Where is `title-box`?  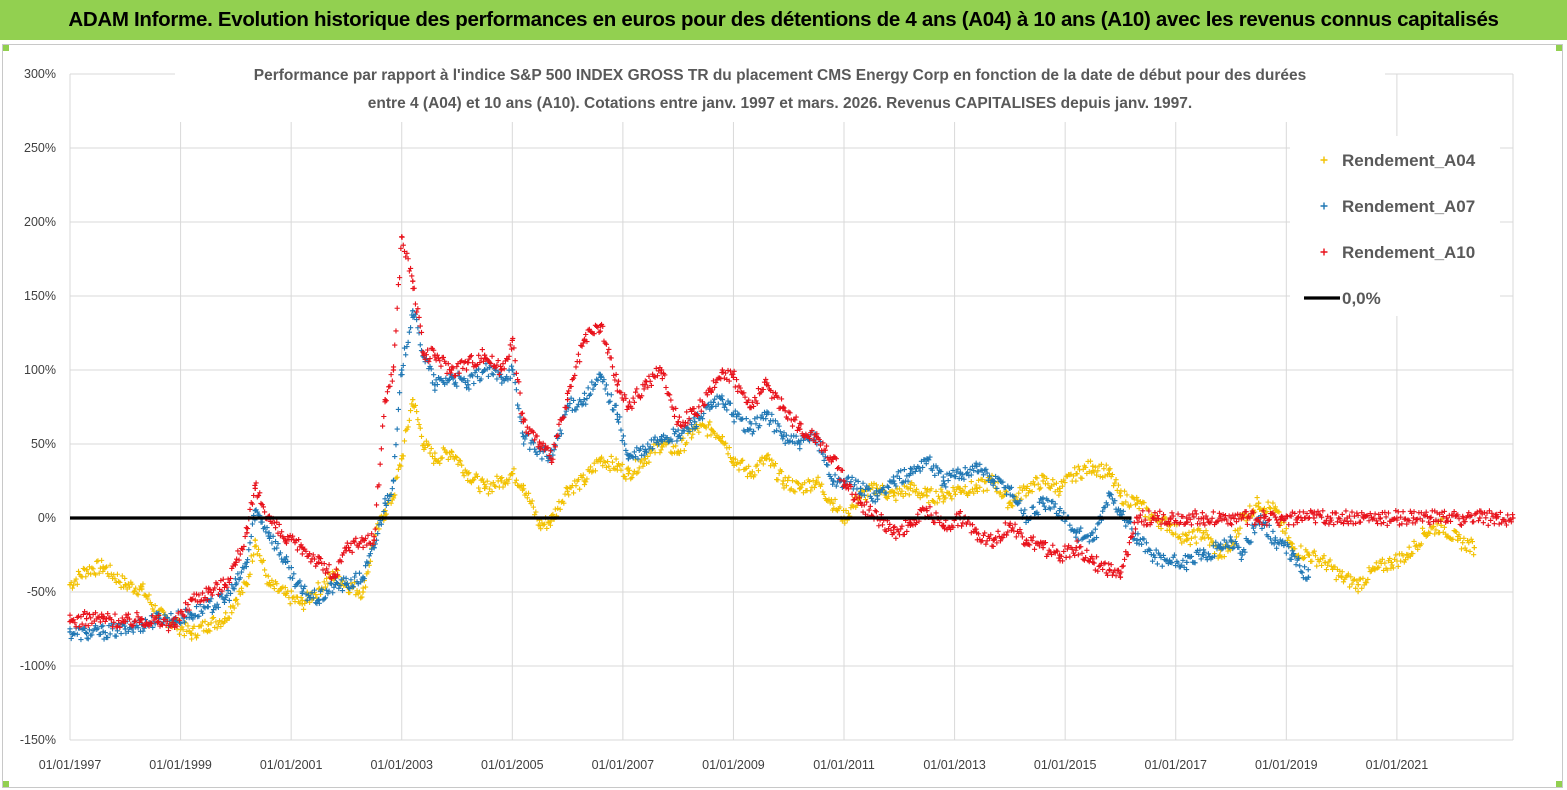
title-box is located at coordinates (780, 91).